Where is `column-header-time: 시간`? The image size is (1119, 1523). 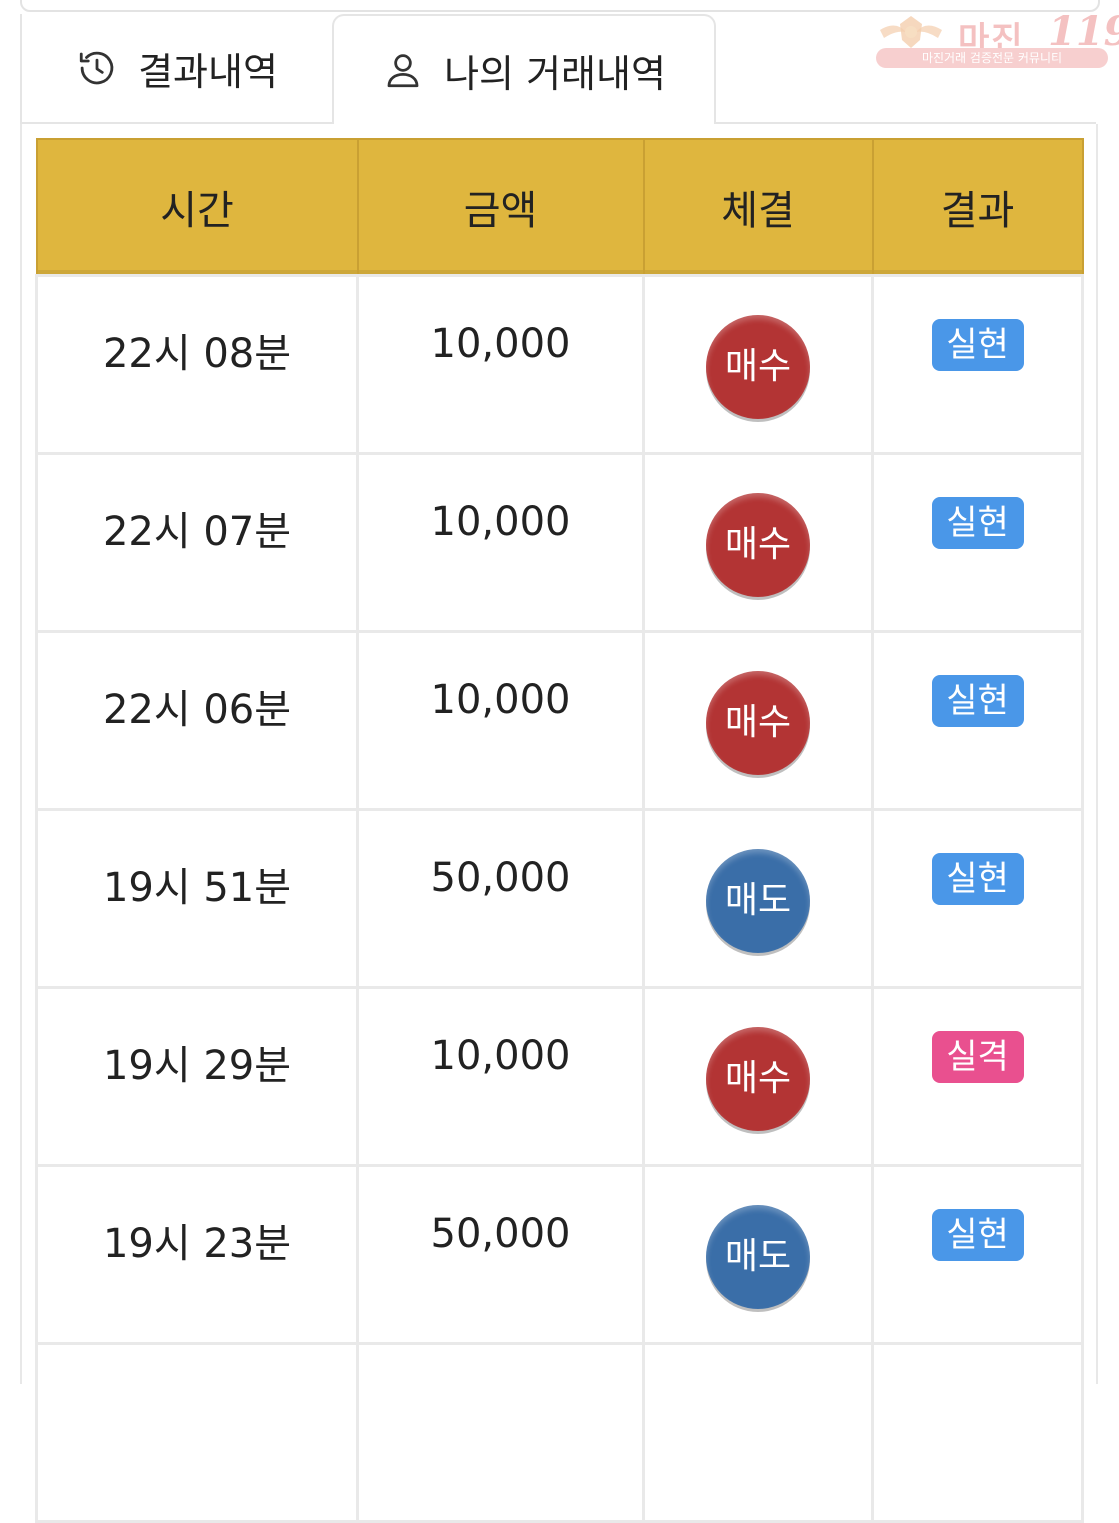
column-header-time: 시간 is located at coordinates (197, 207).